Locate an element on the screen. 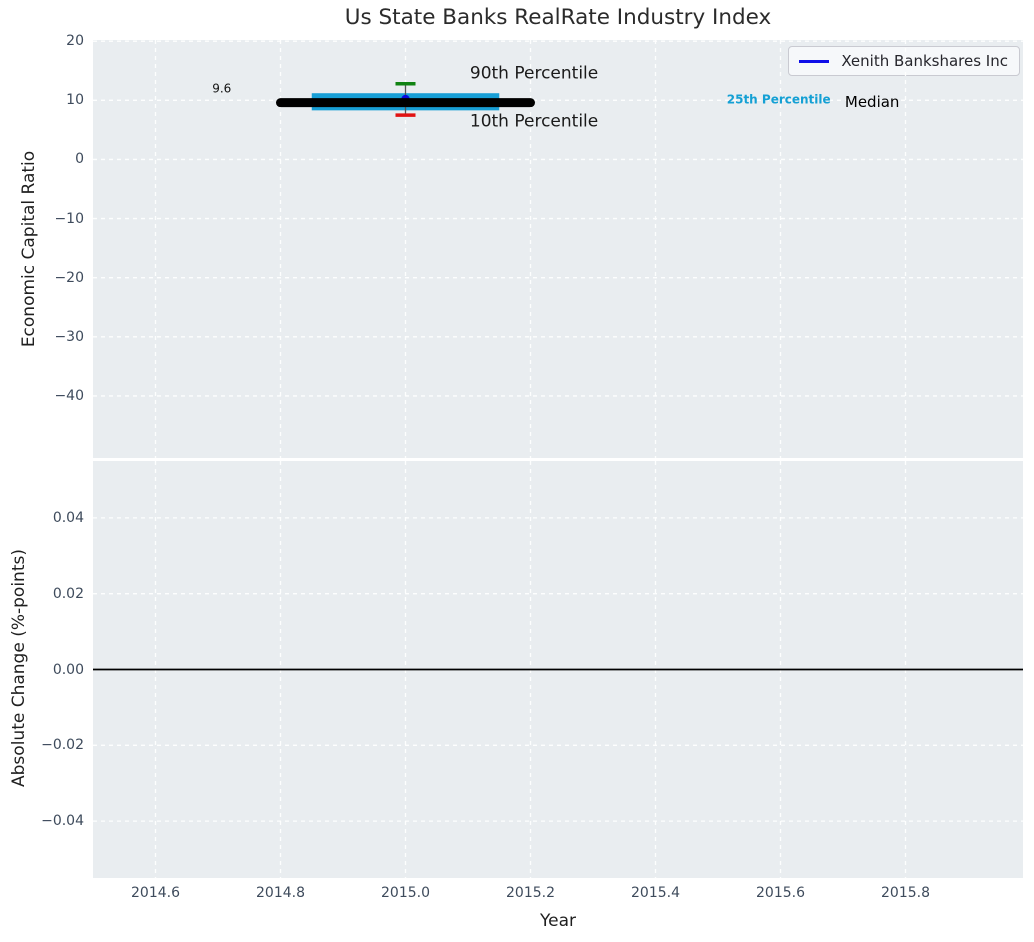 The height and width of the screenshot is (942, 1034). annotation: 90th Percentile is located at coordinates (534, 73).